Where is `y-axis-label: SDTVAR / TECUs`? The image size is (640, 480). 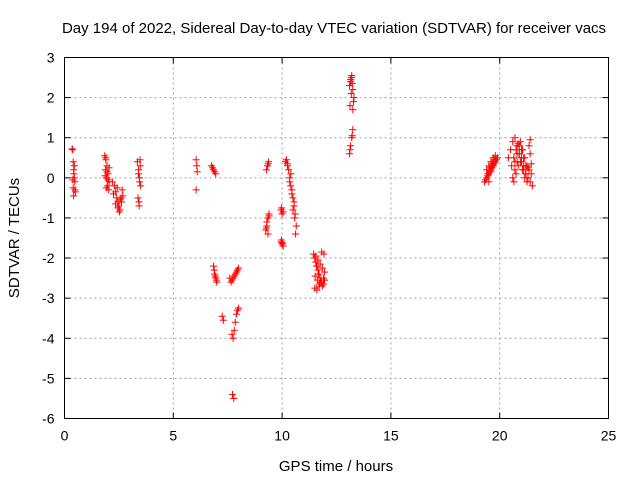 y-axis-label: SDTVAR / TECUs is located at coordinates (14, 238).